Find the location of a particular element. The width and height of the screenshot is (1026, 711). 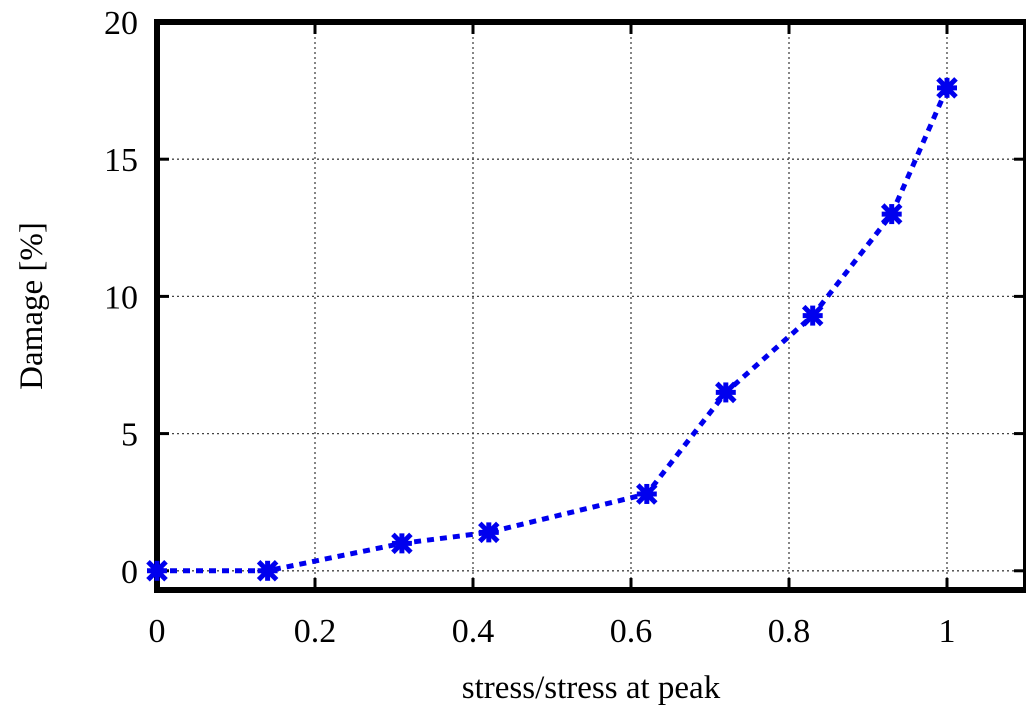

y-tick-label: 20 is located at coordinates (121, 23).